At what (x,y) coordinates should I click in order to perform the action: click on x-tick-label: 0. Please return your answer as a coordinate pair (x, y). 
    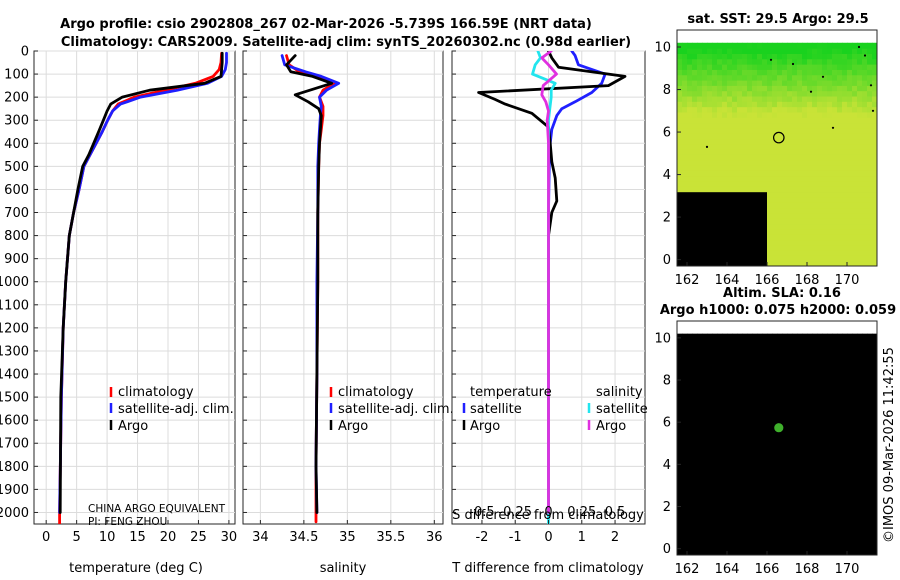
    Looking at the image, I should click on (46, 537).